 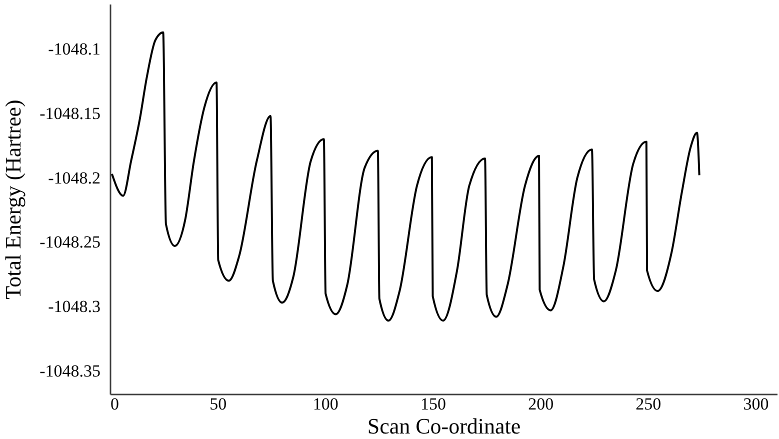 I want to click on x-tick-label: 100, so click(x=325, y=404).